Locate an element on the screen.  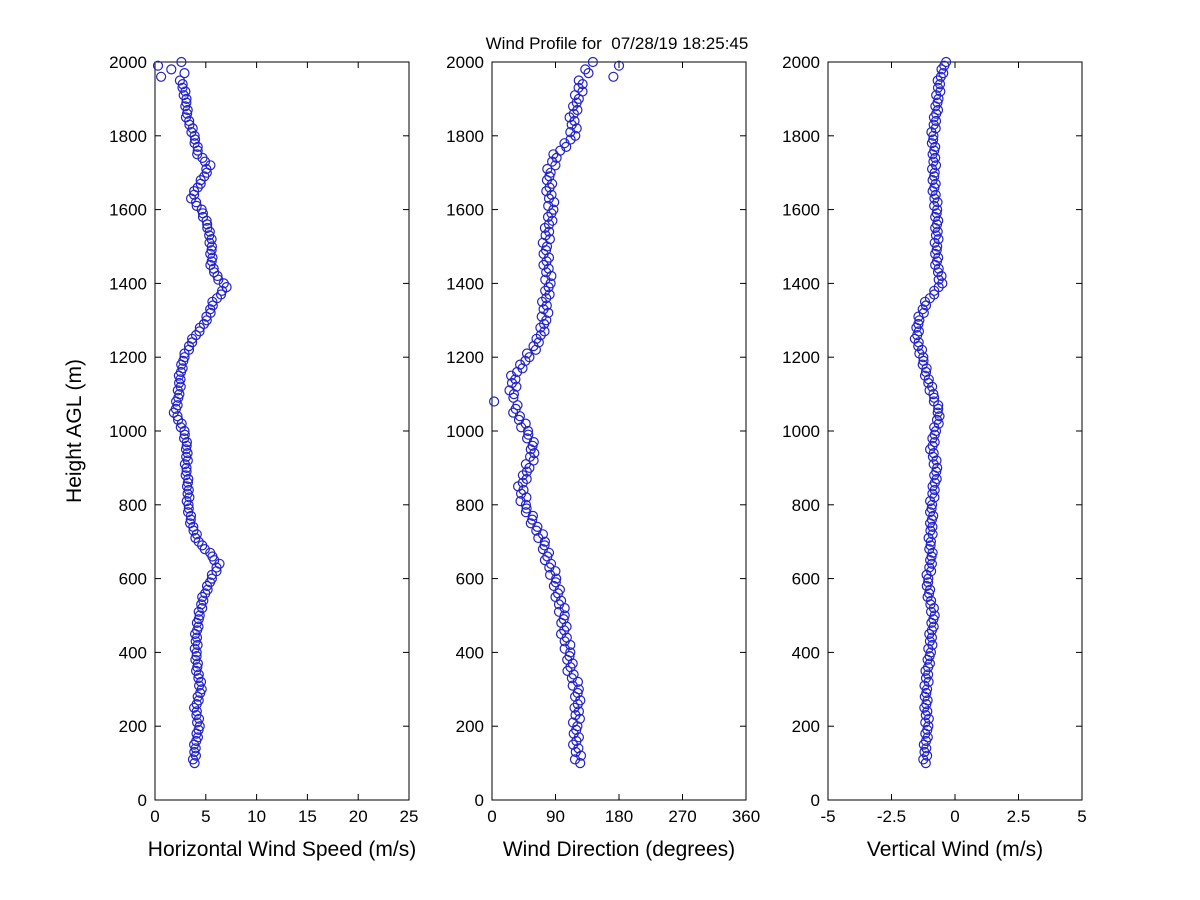
y-tick-label: 800 is located at coordinates (133, 505).